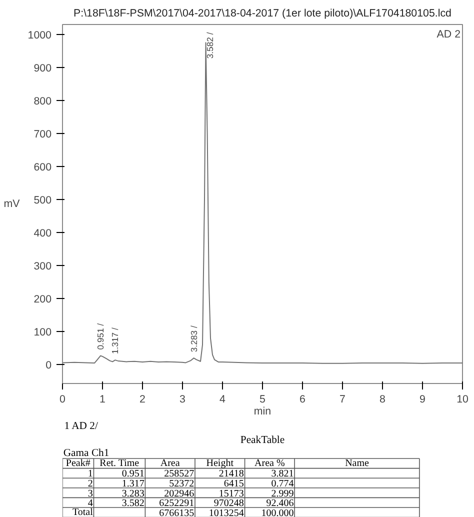  I want to click on text: 3, so click(90, 494).